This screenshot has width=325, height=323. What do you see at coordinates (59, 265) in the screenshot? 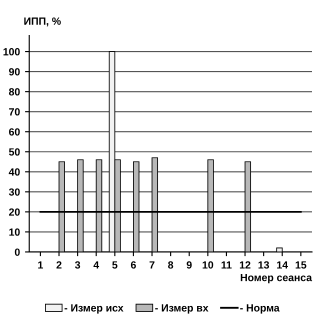
I see `x-tick-label: 2` at bounding box center [59, 265].